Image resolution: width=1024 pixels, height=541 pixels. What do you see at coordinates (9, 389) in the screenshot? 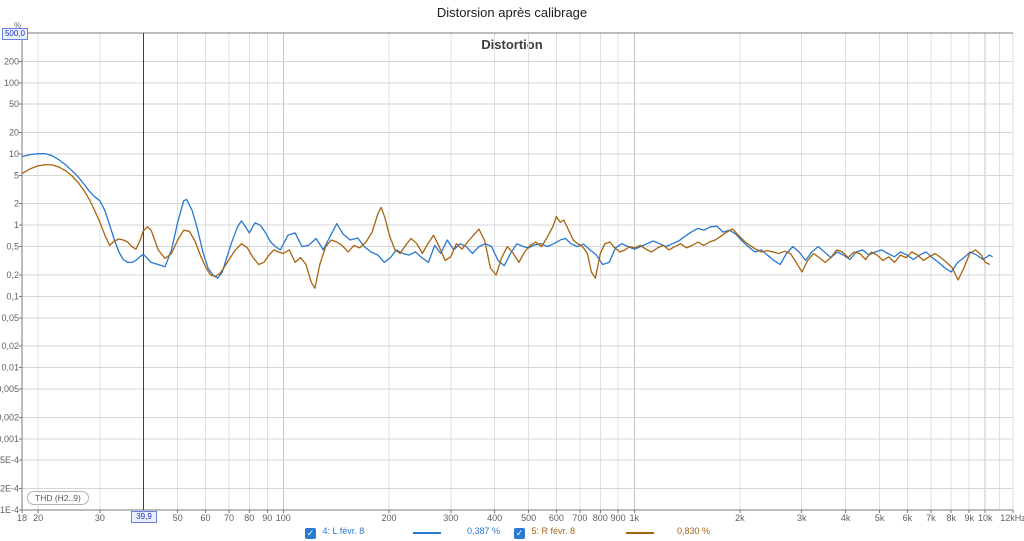
I see `y-axis-tick-label: 0,005` at bounding box center [9, 389].